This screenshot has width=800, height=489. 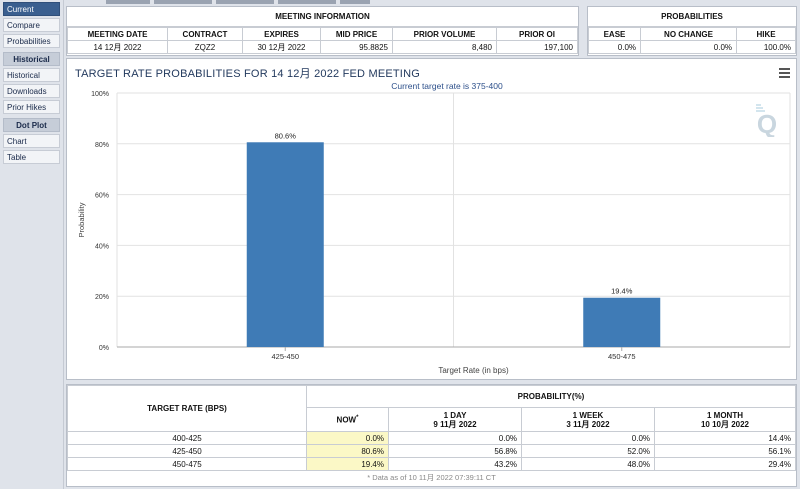 I want to click on col-meeting-date: MEETING DATE, so click(x=117, y=34).